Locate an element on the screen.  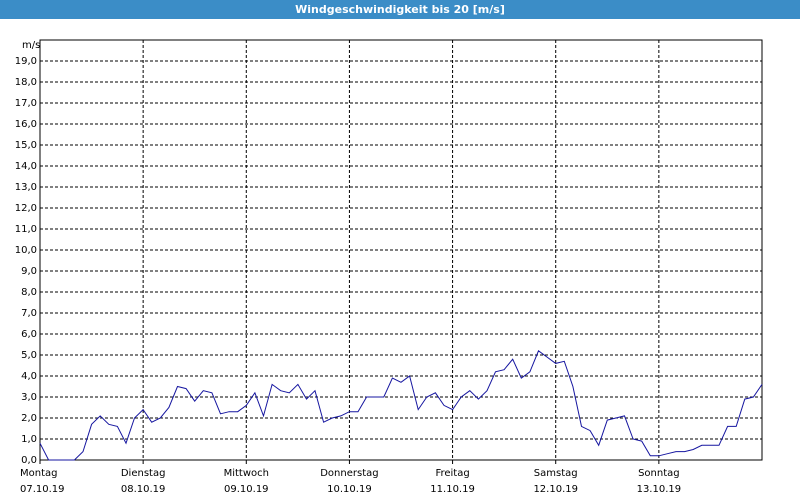
x-tick-label: Mittwoch is located at coordinates (246, 473).